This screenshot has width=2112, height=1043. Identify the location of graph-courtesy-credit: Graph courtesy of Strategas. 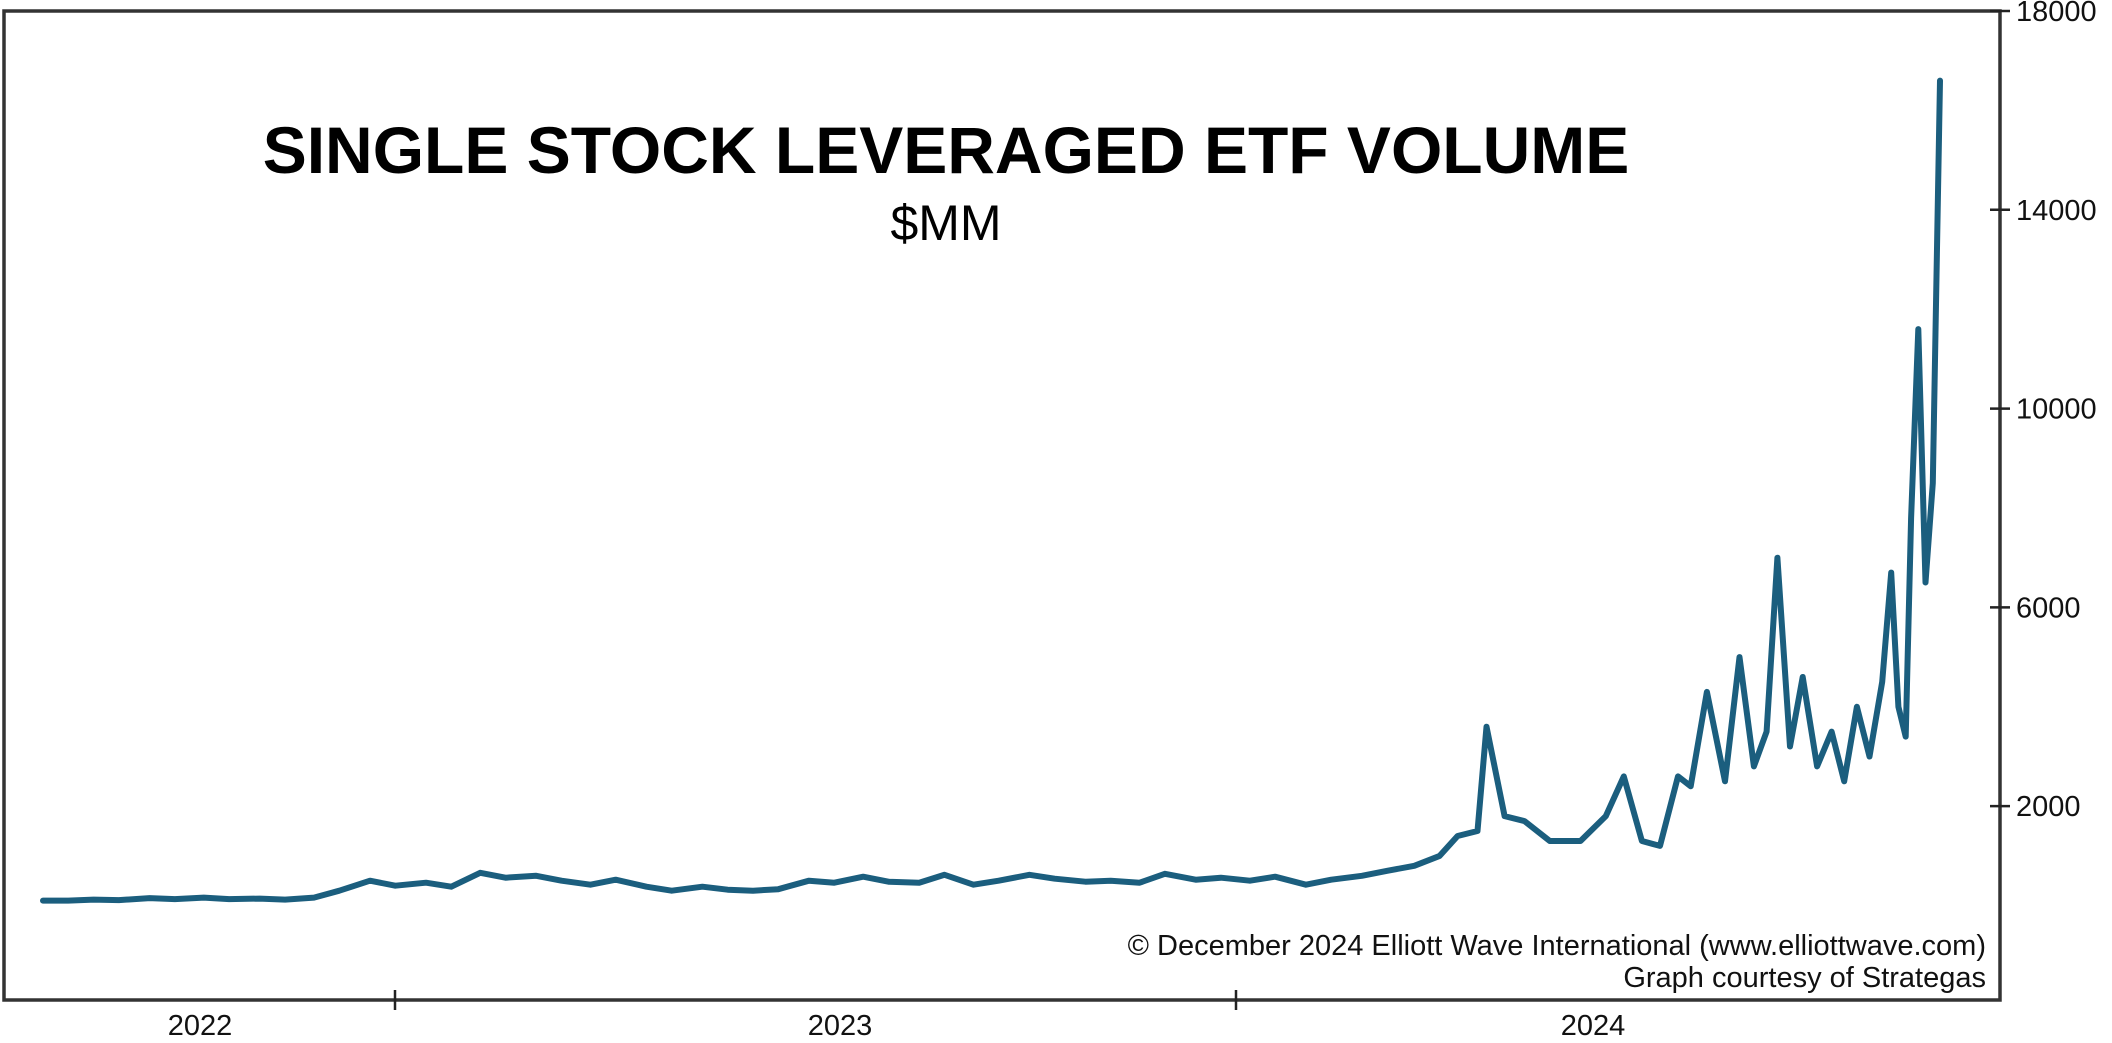
(1804, 978).